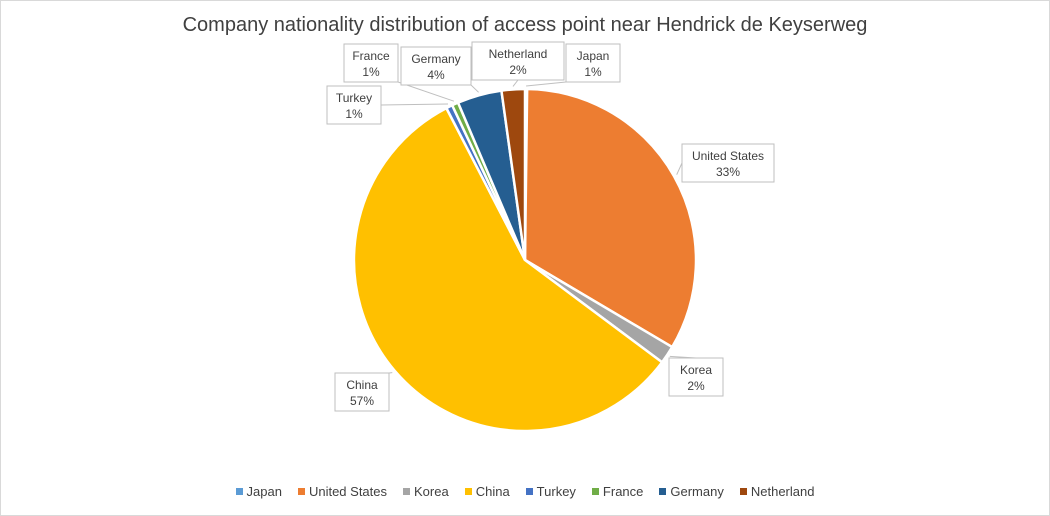 Image resolution: width=1050 pixels, height=516 pixels. I want to click on data-label-category-united-states: United States, so click(728, 156).